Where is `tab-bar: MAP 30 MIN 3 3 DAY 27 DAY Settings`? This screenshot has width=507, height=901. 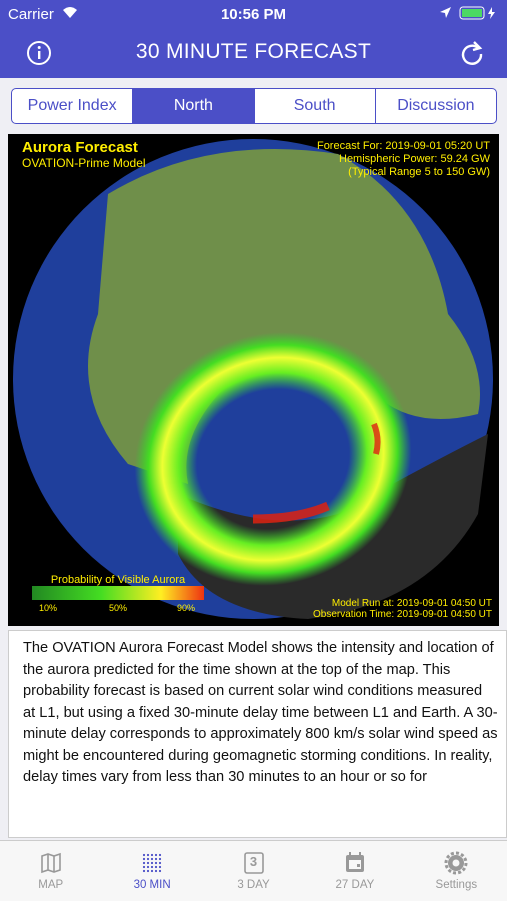 tab-bar: MAP 30 MIN 3 3 DAY 27 DAY Settings is located at coordinates (253, 870).